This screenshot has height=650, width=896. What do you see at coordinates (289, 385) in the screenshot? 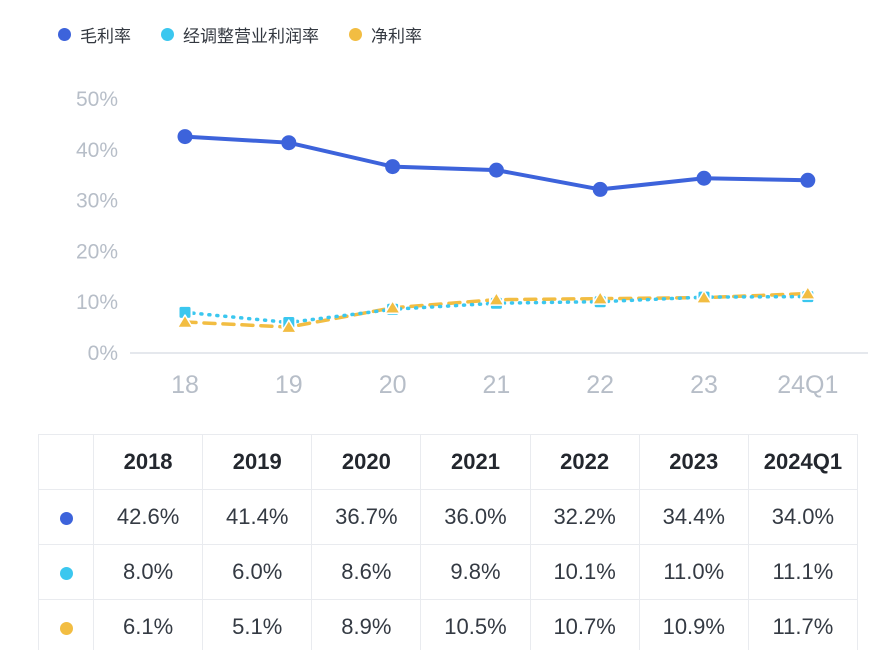
I see `x-axis-tick-label: 19` at bounding box center [289, 385].